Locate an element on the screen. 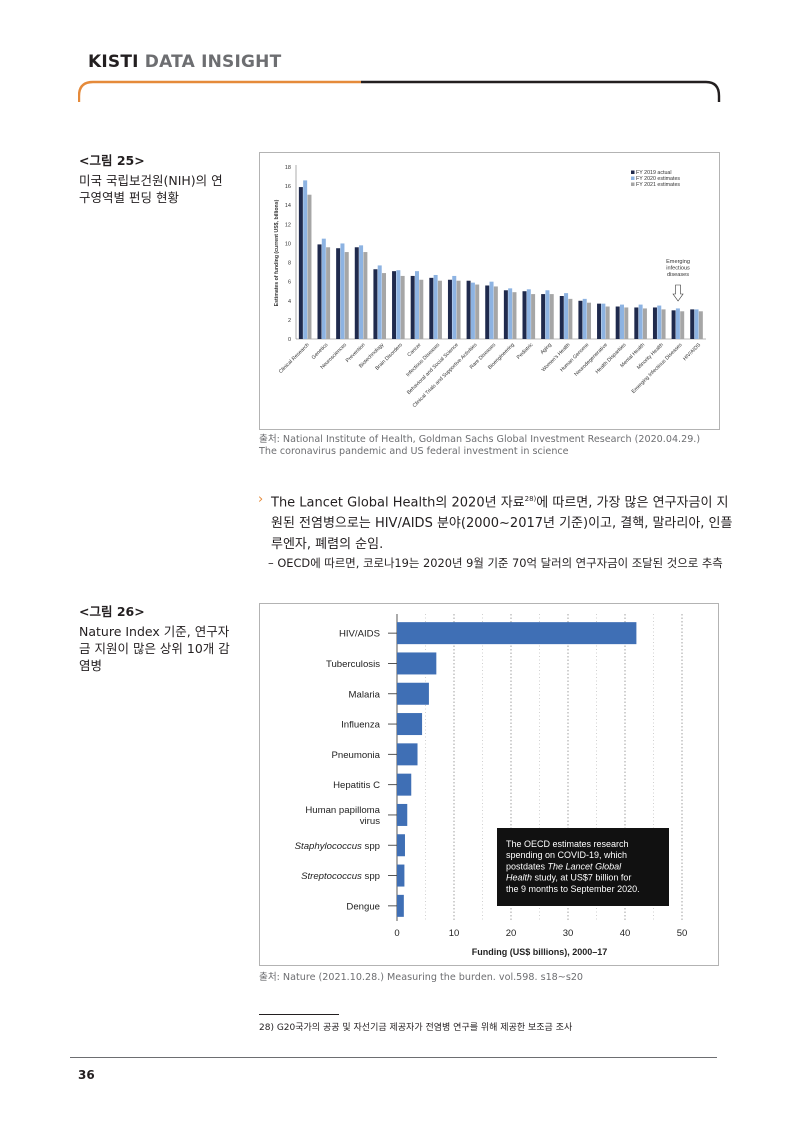 The height and width of the screenshot is (1121, 793). annotation-text: Emerging is located at coordinates (678, 262).